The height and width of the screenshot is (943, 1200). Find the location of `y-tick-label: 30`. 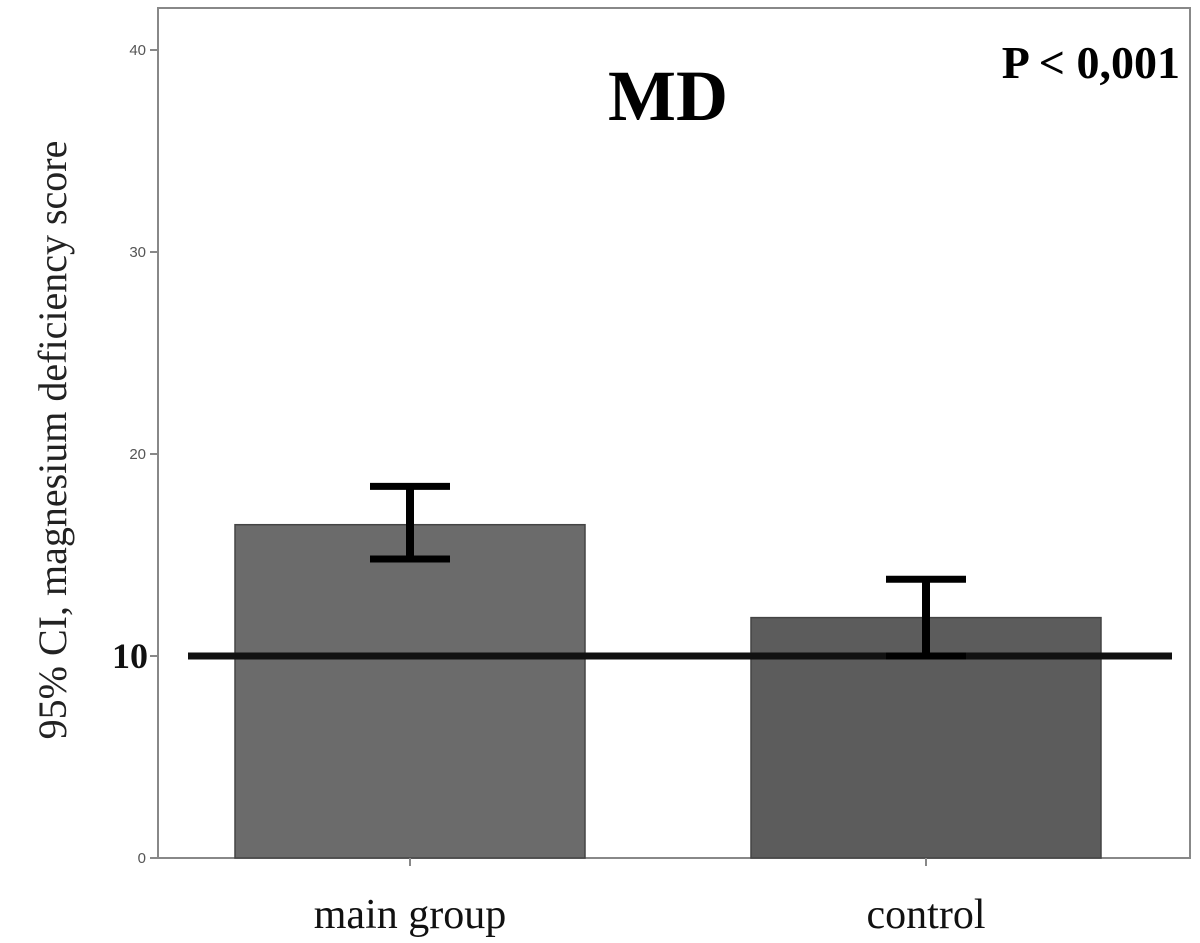

y-tick-label: 30 is located at coordinates (137, 252).